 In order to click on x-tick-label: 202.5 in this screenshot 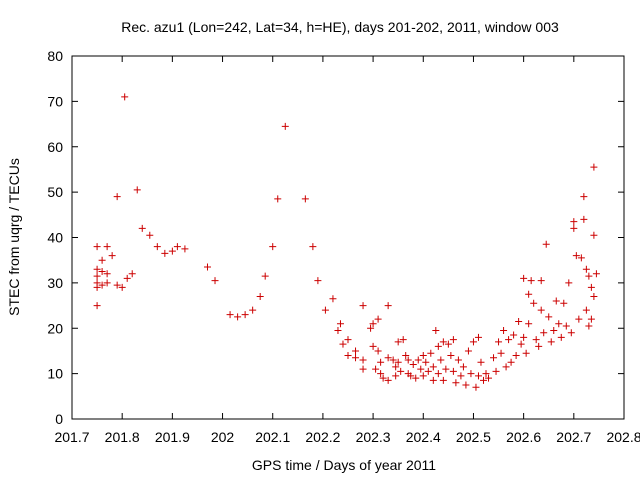, I will do `click(473, 437)`.